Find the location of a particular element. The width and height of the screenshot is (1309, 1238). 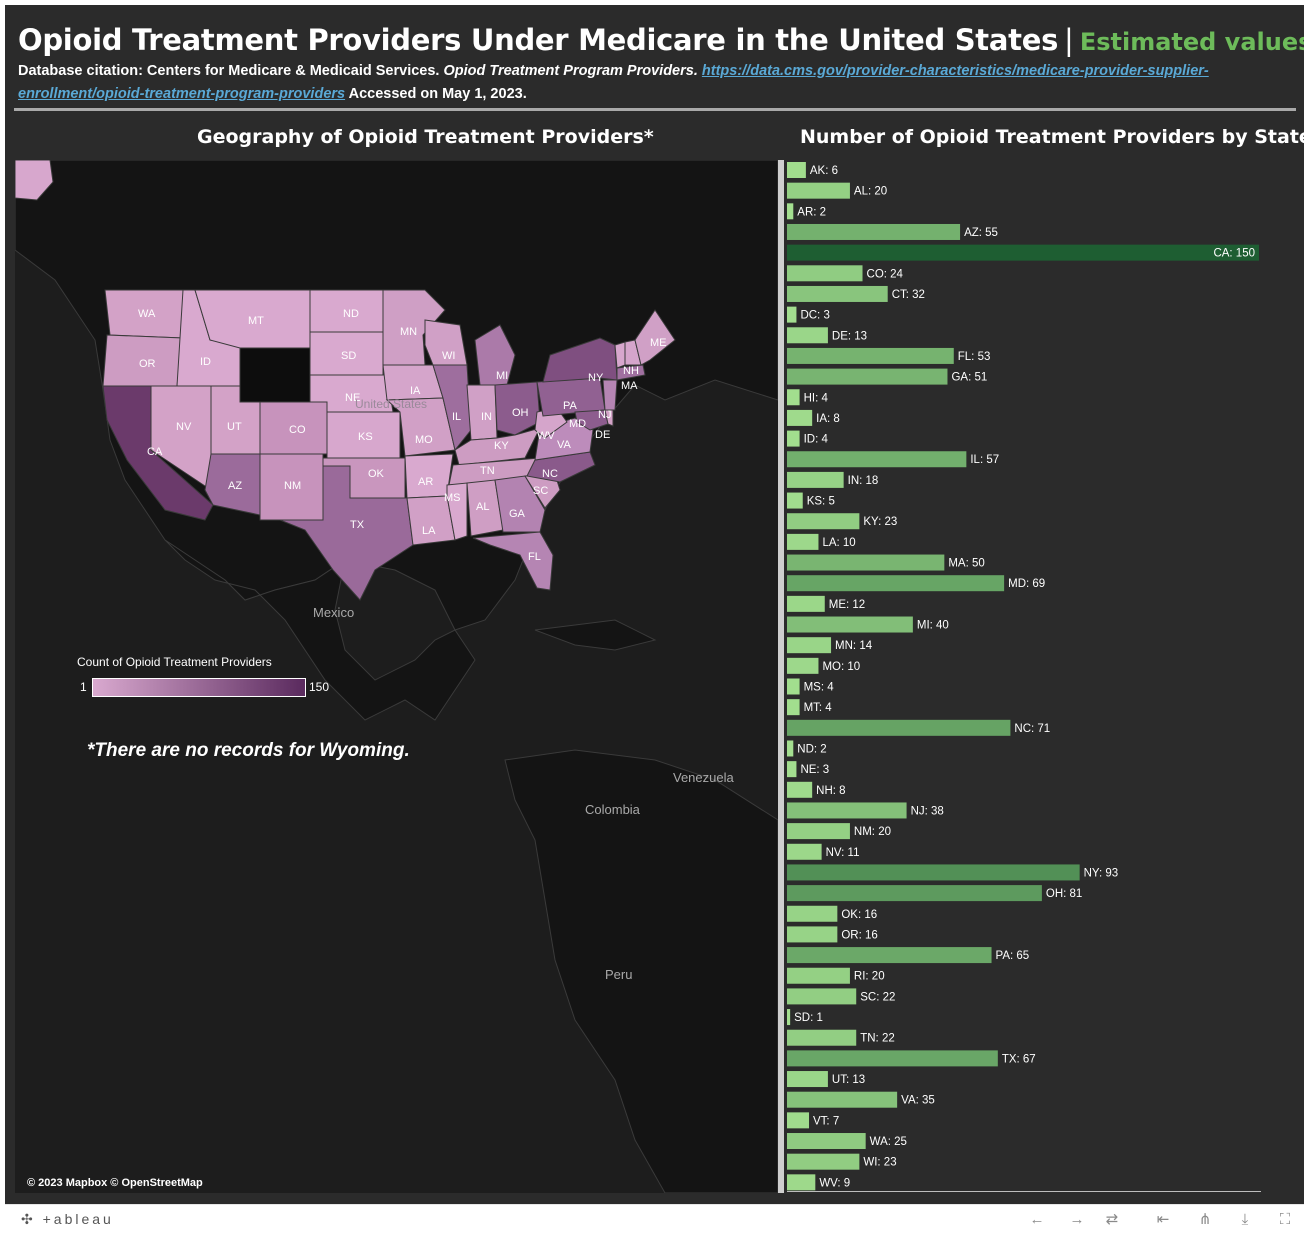

bar-fl is located at coordinates (870, 355).